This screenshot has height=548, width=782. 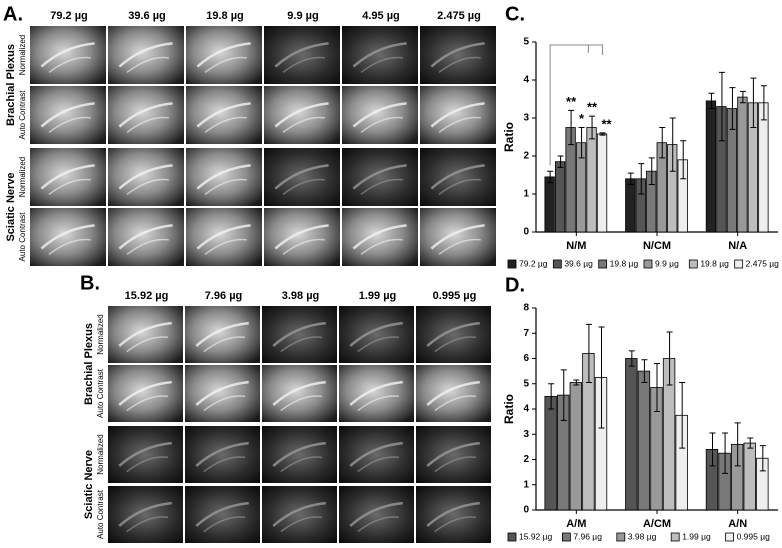 I want to click on y-tick-label: 3, so click(x=526, y=118).